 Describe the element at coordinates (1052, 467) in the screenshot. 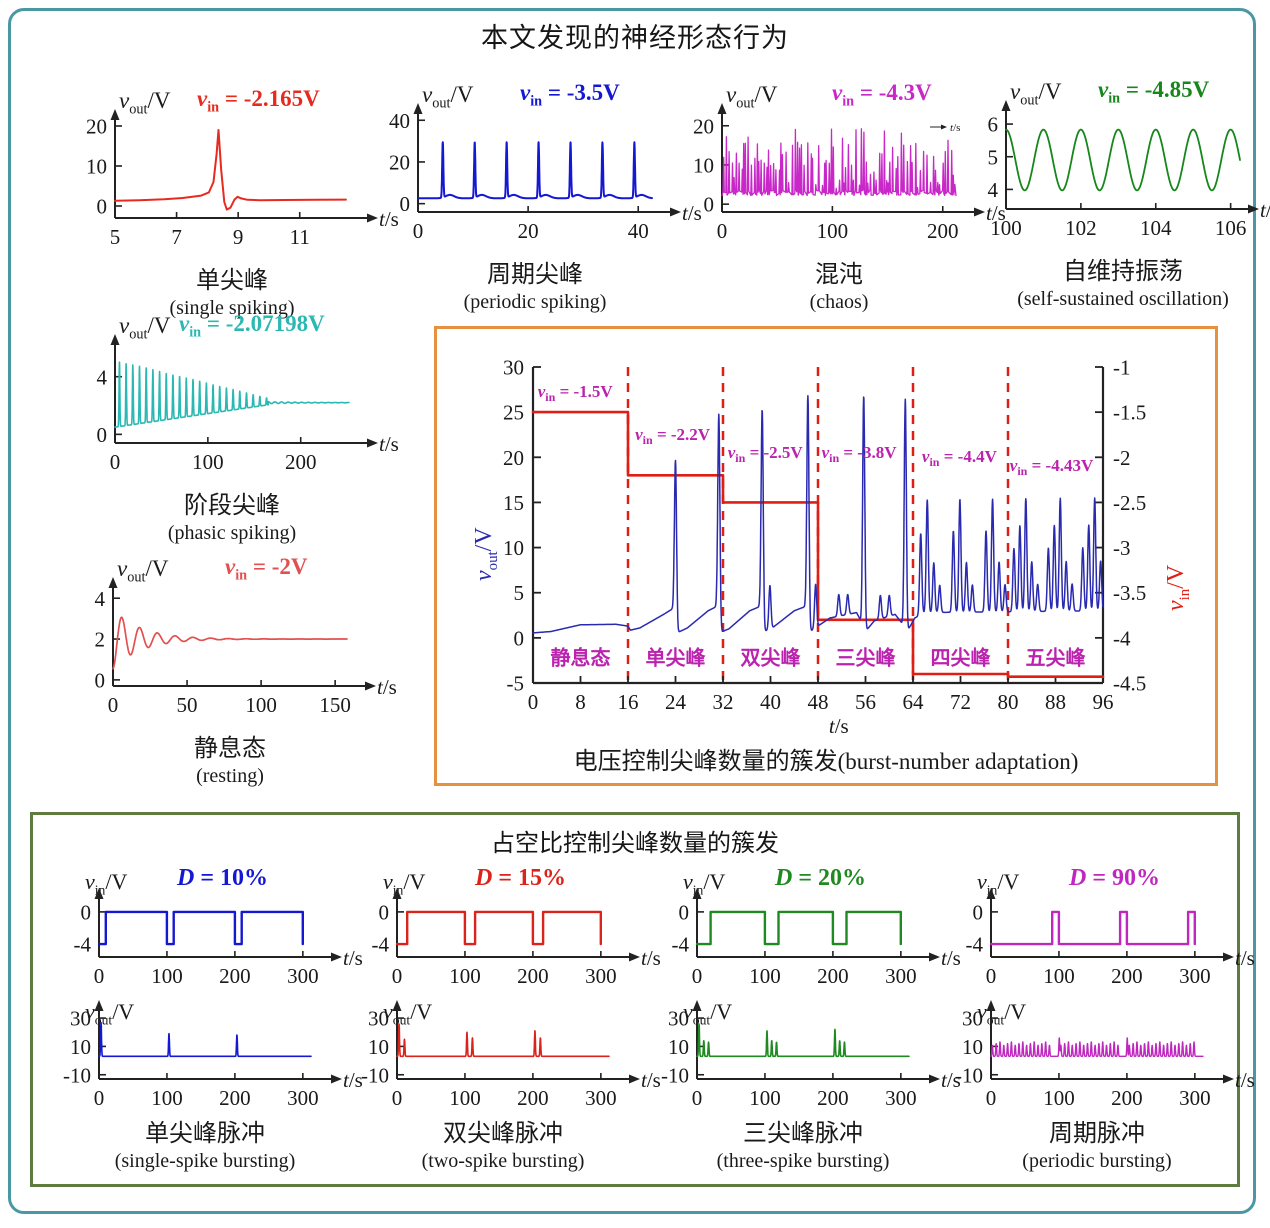

I see `svg-text: vin = -4.43V` at that location.